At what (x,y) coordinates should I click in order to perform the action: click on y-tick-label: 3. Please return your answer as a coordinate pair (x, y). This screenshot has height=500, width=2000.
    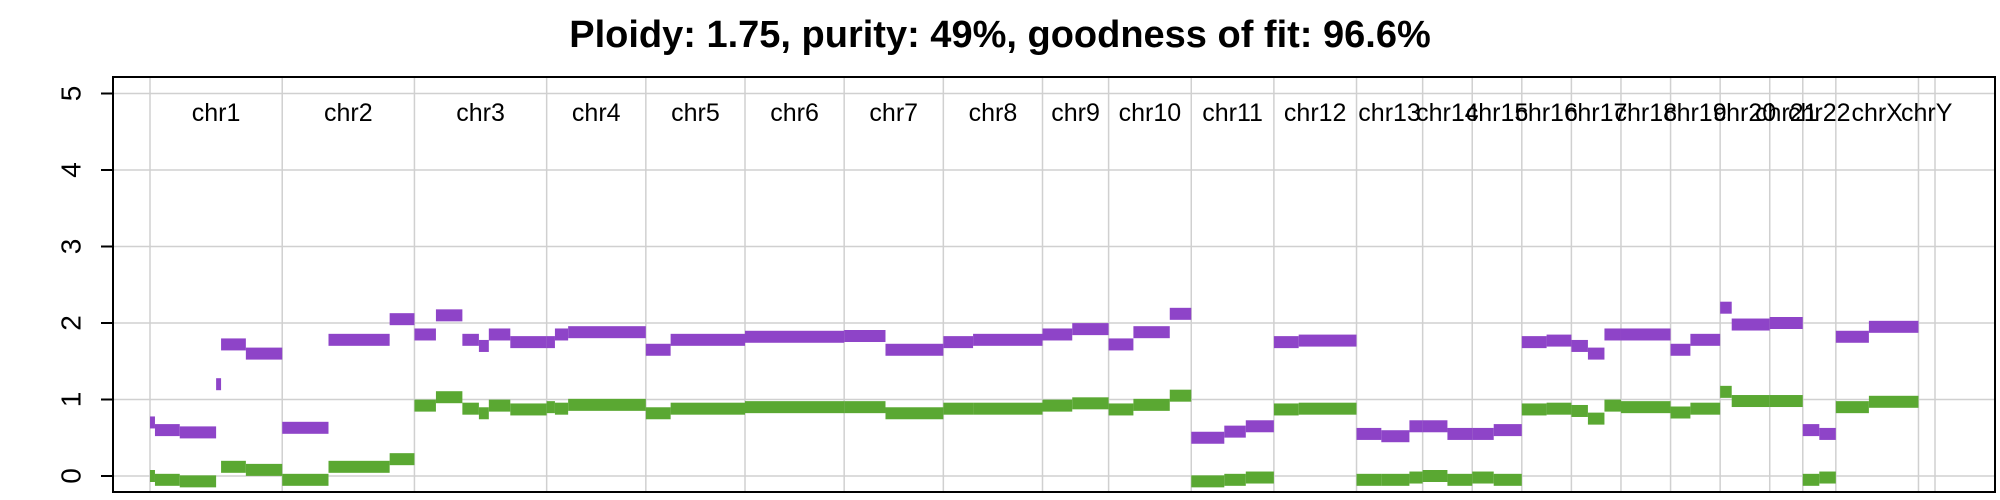
    Looking at the image, I should click on (70, 247).